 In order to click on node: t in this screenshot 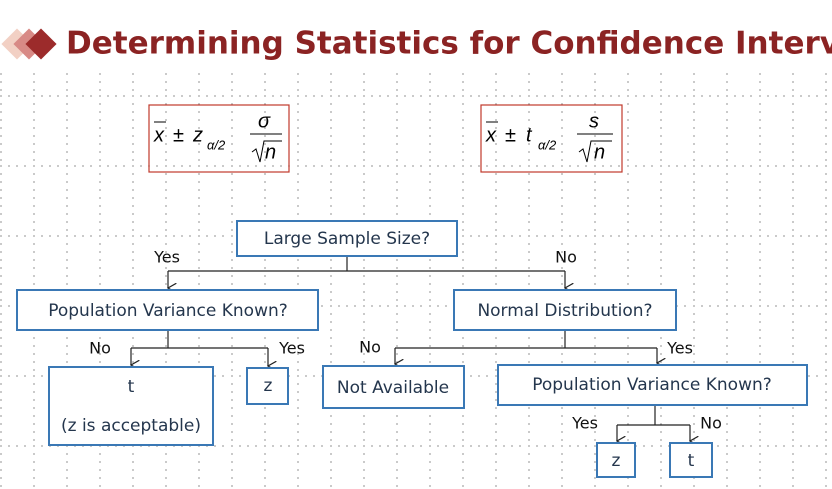, I will do `click(691, 460)`.